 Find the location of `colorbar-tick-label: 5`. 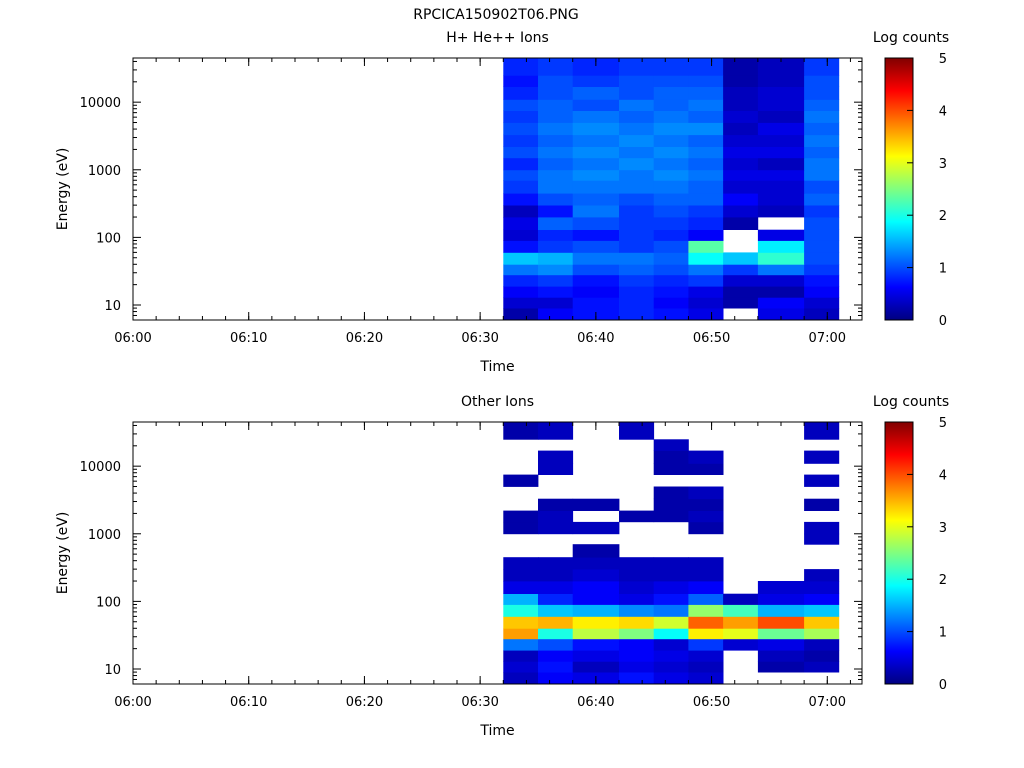

colorbar-tick-label: 5 is located at coordinates (943, 423).